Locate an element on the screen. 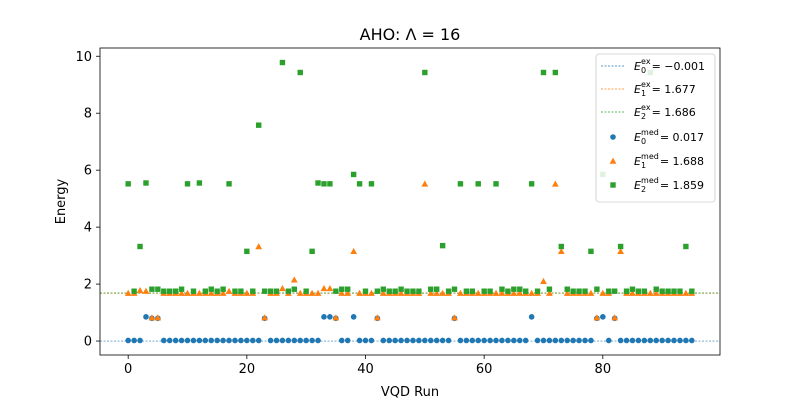 The height and width of the screenshot is (400, 800). y-tick-label: 6 is located at coordinates (88, 171).